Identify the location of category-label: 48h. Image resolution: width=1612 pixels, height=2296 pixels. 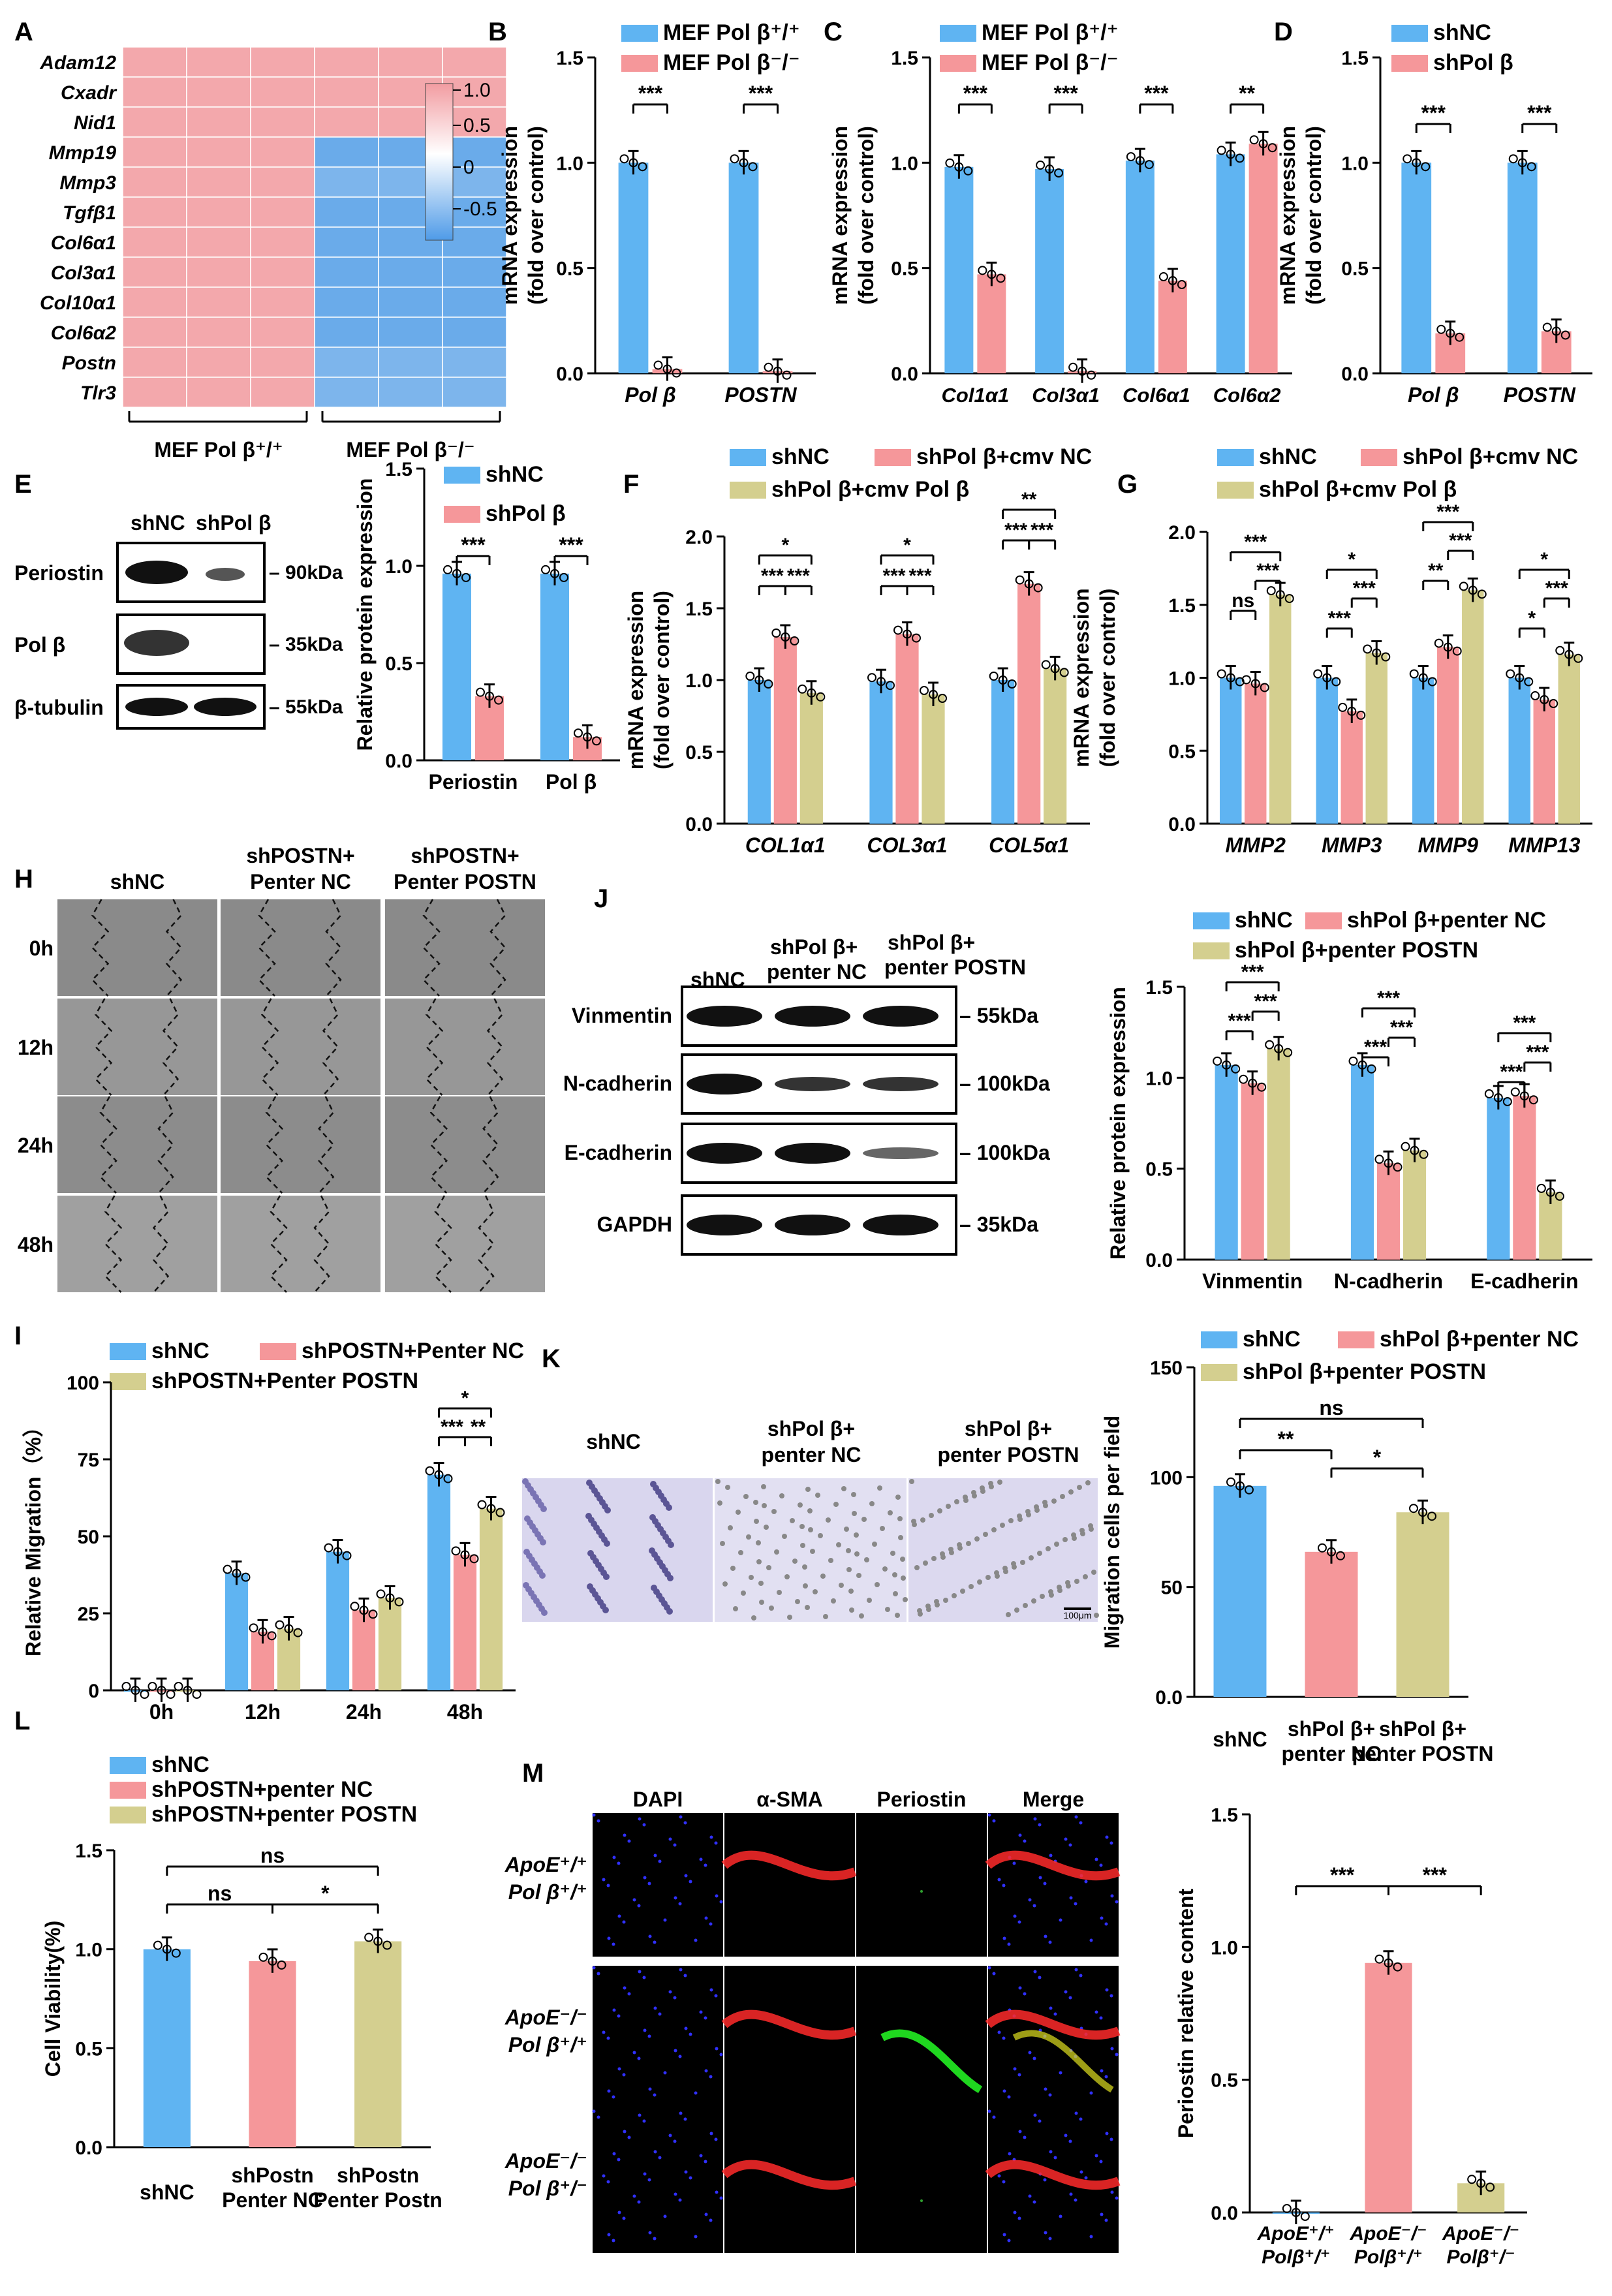
(465, 1712).